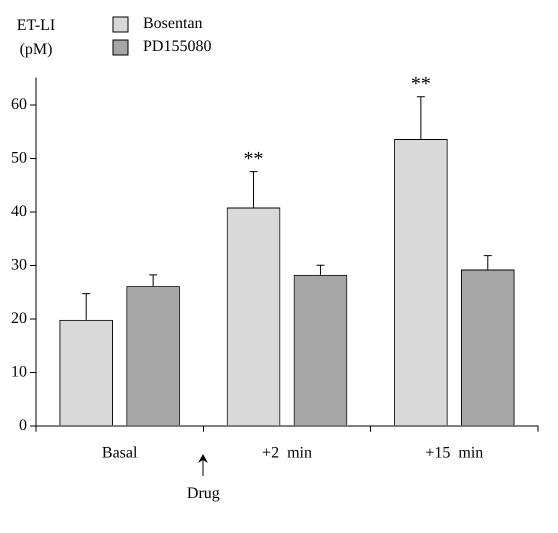  What do you see at coordinates (177, 47) in the screenshot?
I see `legend-label: PD155080` at bounding box center [177, 47].